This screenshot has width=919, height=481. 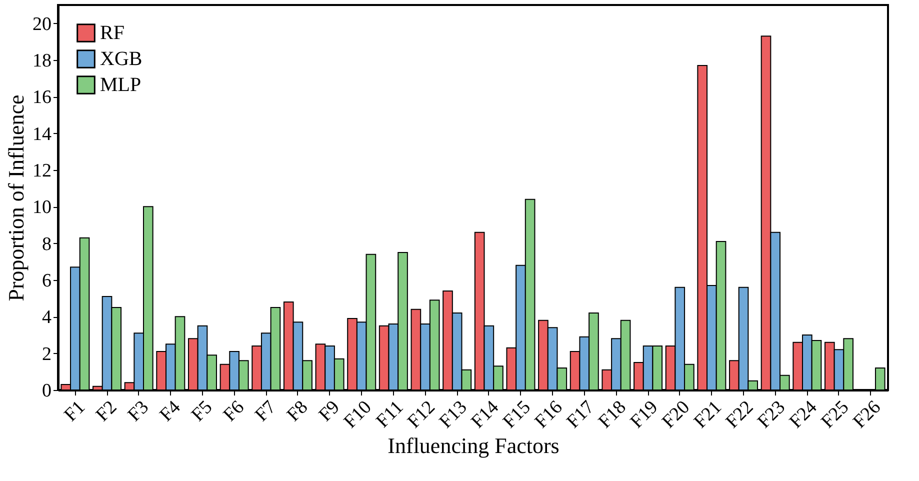 I want to click on x-axis-title: Influencing Factors, so click(x=474, y=445).